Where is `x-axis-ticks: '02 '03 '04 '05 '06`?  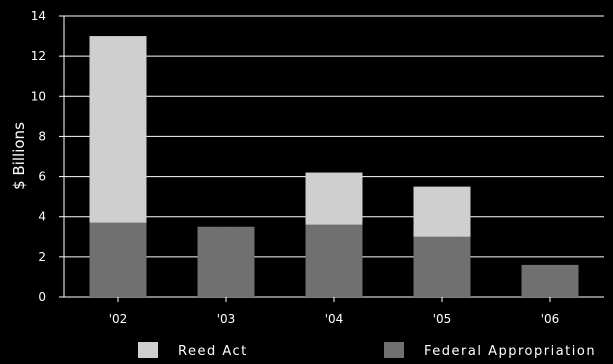
x-axis-ticks: '02 '03 '04 '05 '06 is located at coordinates (334, 311).